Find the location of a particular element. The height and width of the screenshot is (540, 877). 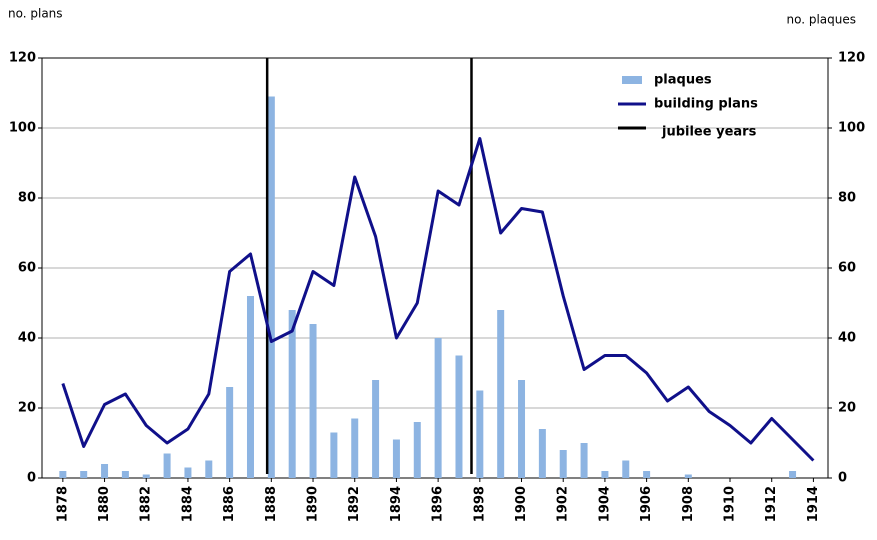

x-tick-label: 1880 is located at coordinates (104, 504).